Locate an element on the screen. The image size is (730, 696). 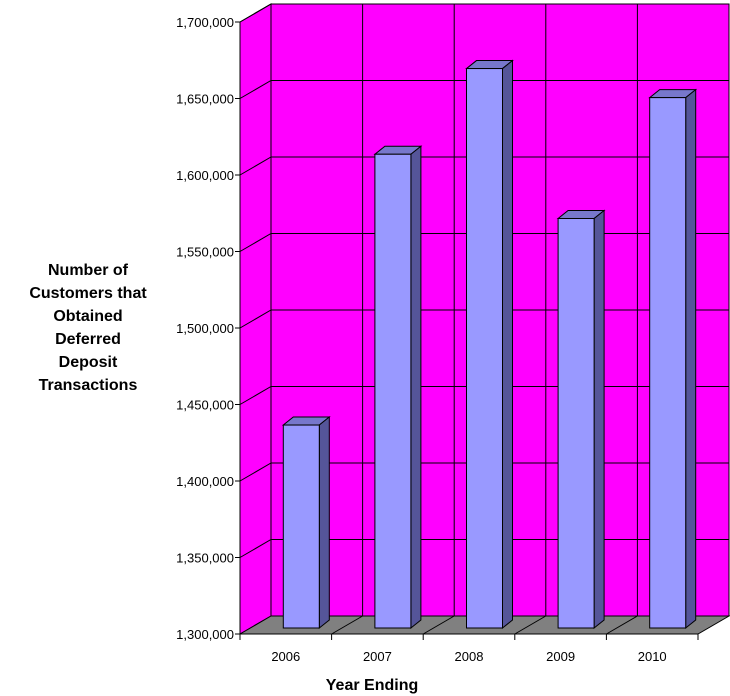
x-tick-label: 2010 is located at coordinates (652, 656).